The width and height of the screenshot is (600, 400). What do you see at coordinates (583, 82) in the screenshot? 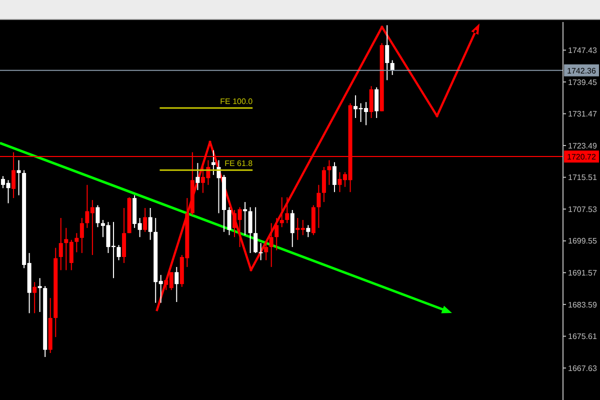
I see `y-tick-label: 1739.45` at bounding box center [583, 82].